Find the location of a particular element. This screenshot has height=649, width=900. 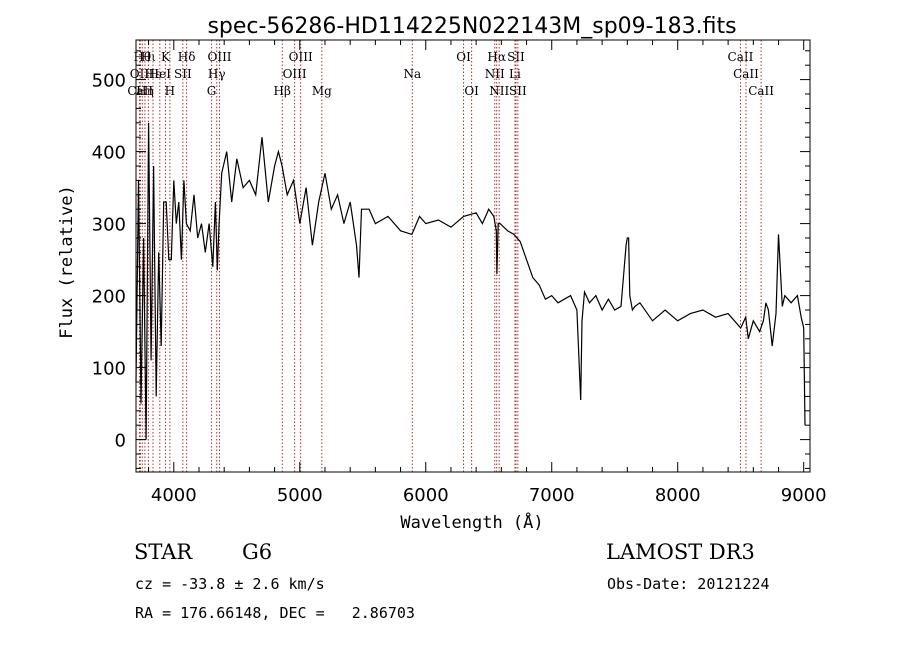

line-marker-label: Hη is located at coordinates (145, 91).